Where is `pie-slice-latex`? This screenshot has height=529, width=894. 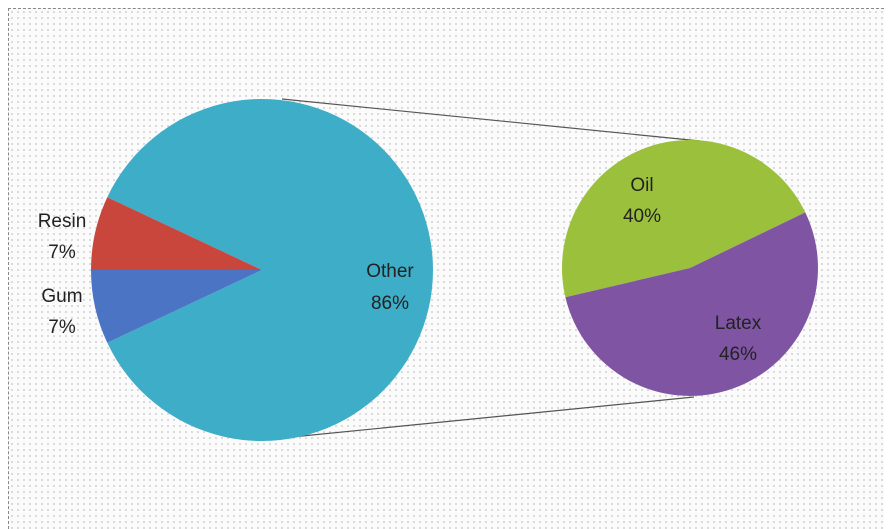 pie-slice-latex is located at coordinates (691, 304).